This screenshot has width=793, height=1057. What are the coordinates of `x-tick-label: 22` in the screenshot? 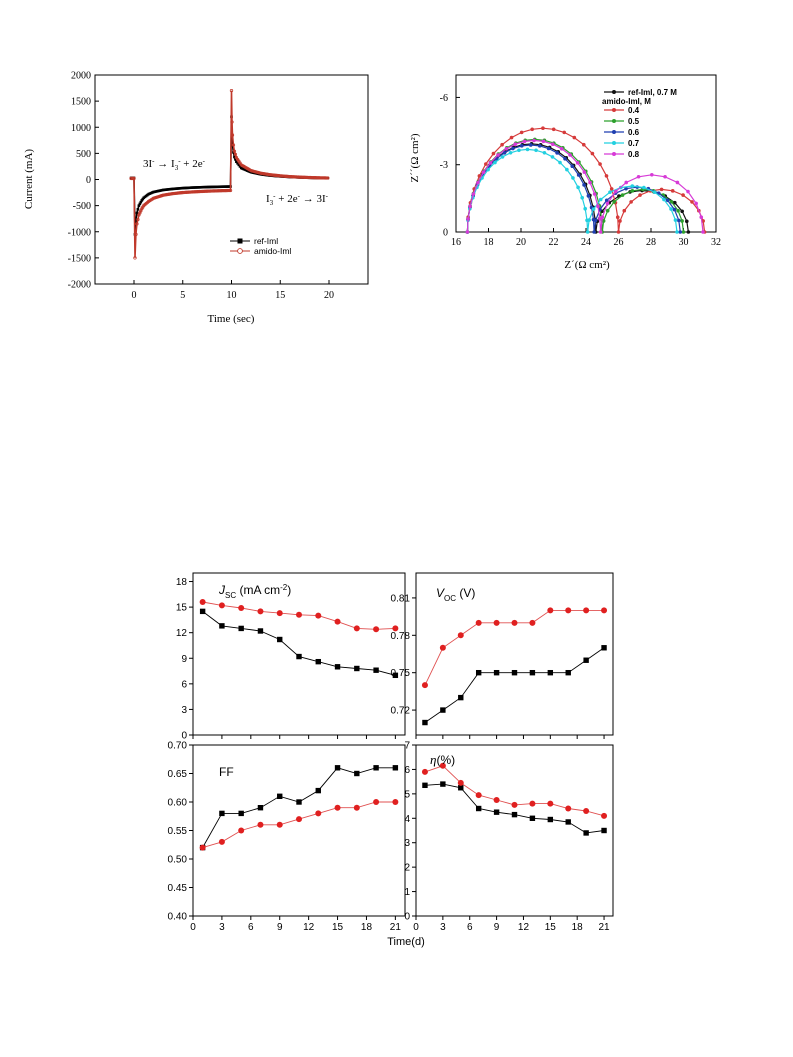 It's located at (554, 242).